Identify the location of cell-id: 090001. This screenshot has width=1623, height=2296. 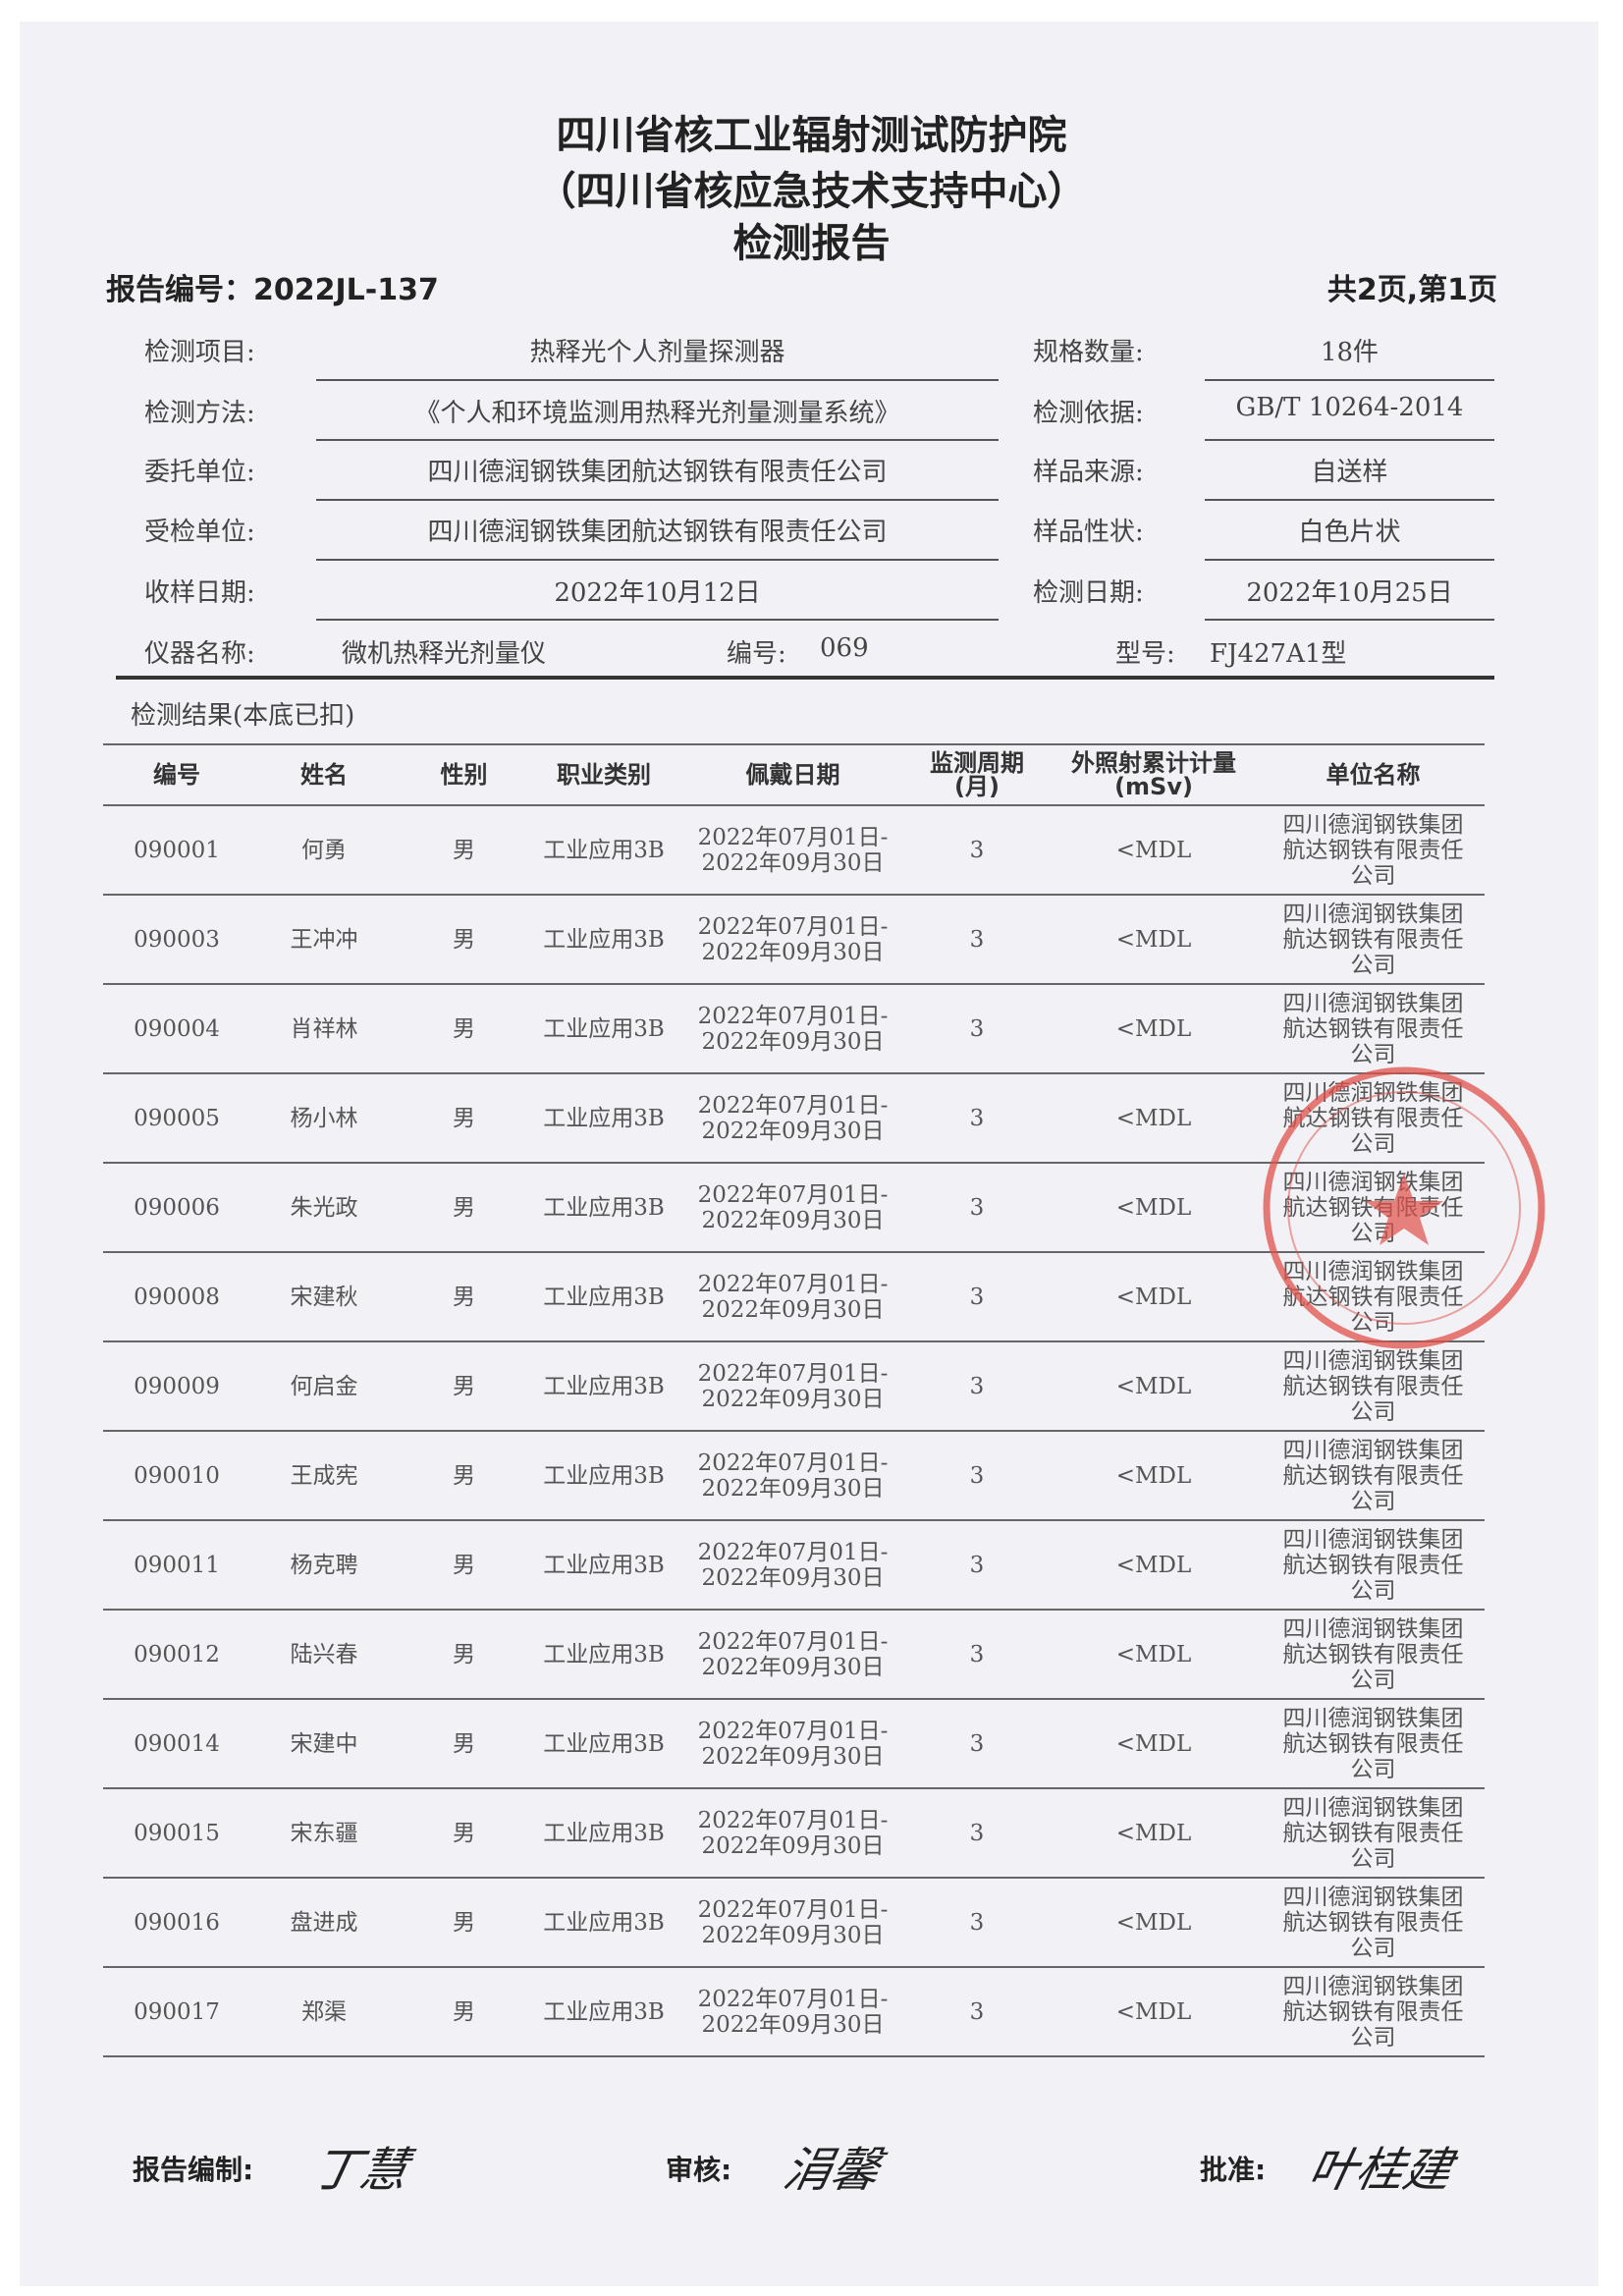
(176, 850).